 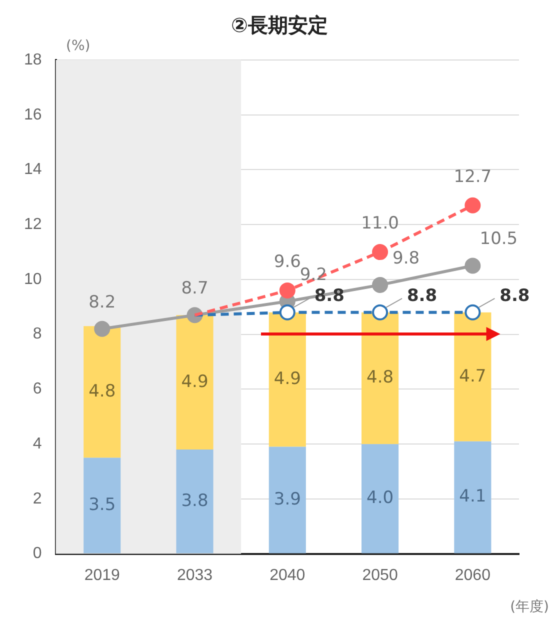 I want to click on data-label: 8.2, so click(x=102, y=302).